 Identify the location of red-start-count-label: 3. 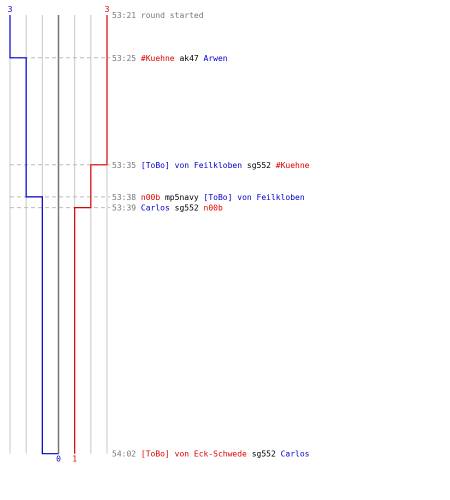
(107, 9).